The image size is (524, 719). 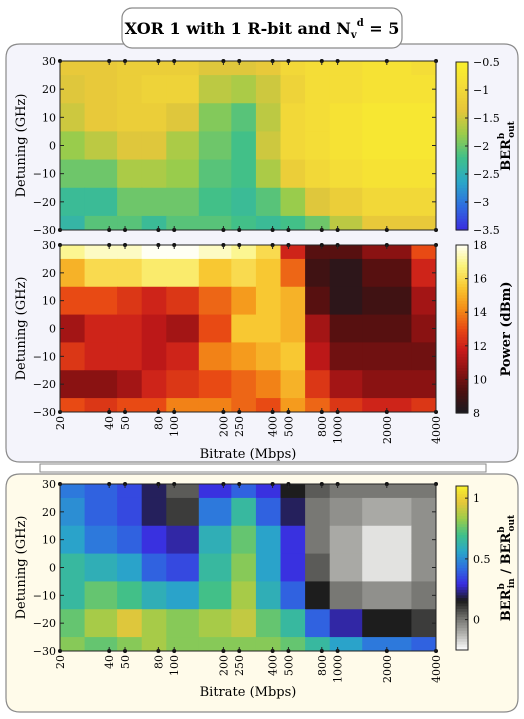 What do you see at coordinates (248, 692) in the screenshot?
I see `x-axis-label: Bitrate (Mbps)` at bounding box center [248, 692].